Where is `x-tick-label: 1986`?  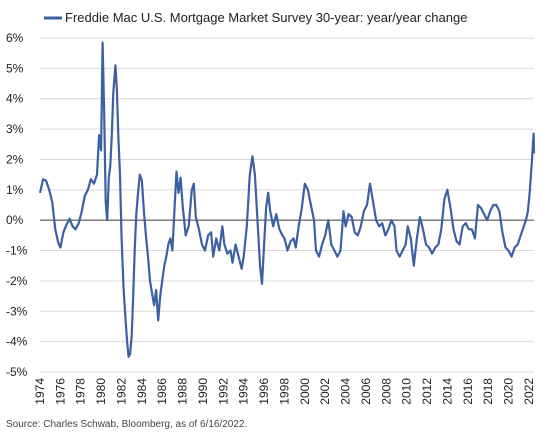
x-tick-label: 1986 is located at coordinates (162, 391).